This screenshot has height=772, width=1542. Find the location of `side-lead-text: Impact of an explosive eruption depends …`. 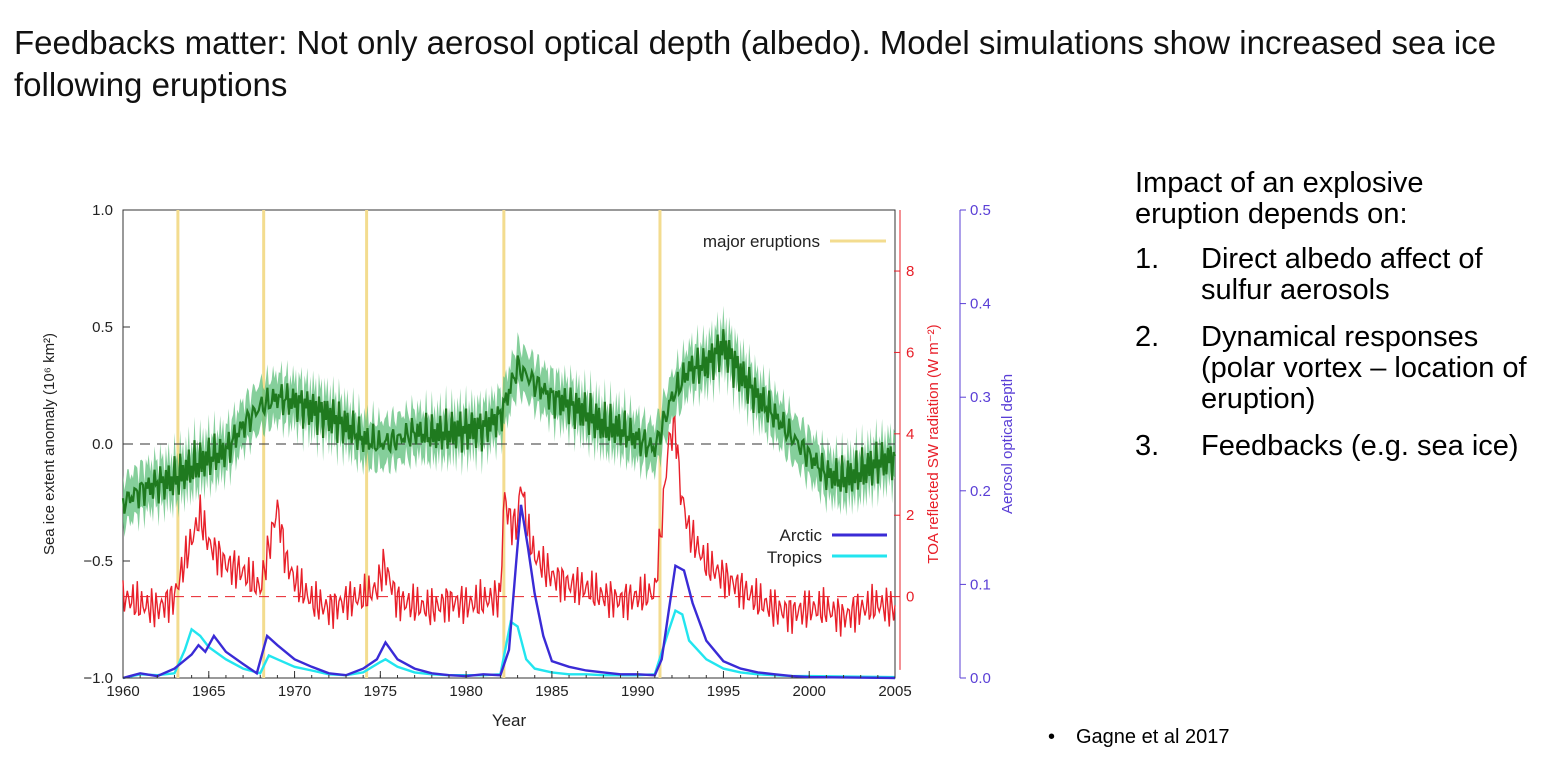

side-lead-text: Impact of an explosive eruption depends … is located at coordinates (1279, 198).